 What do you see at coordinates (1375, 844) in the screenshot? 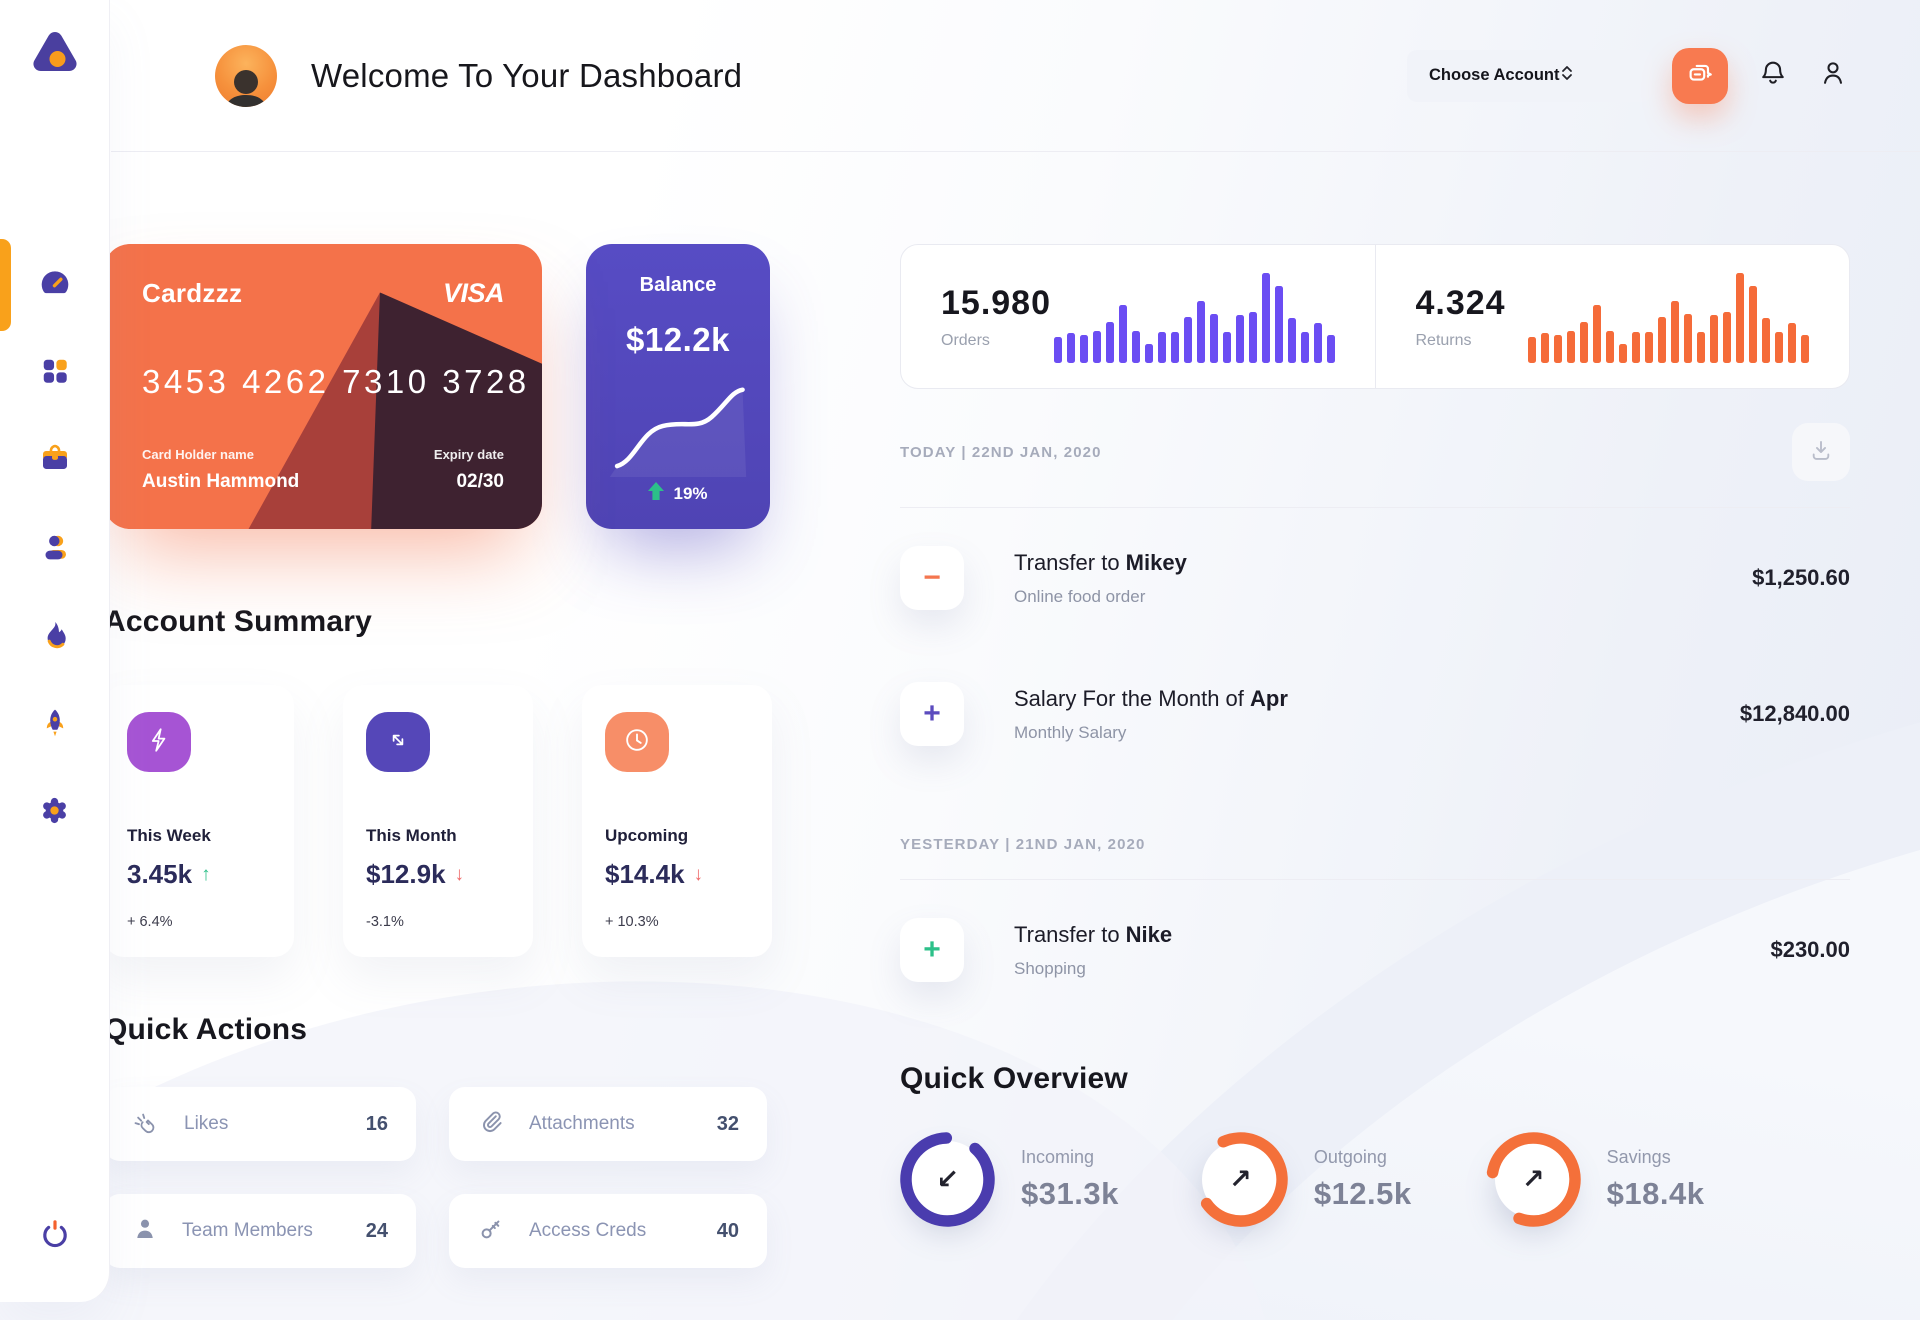
I see `transactions-header-yesterday: YESTERDAY | 21ND JAN, 2020` at bounding box center [1375, 844].